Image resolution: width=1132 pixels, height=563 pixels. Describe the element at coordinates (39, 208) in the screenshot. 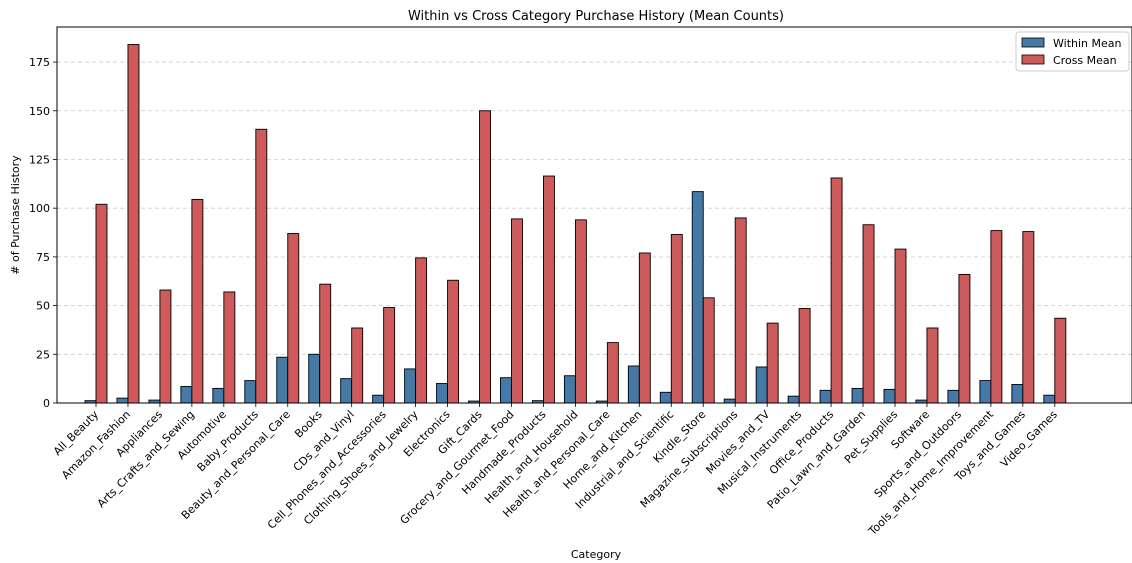

I see `y-tick-label: 100` at that location.